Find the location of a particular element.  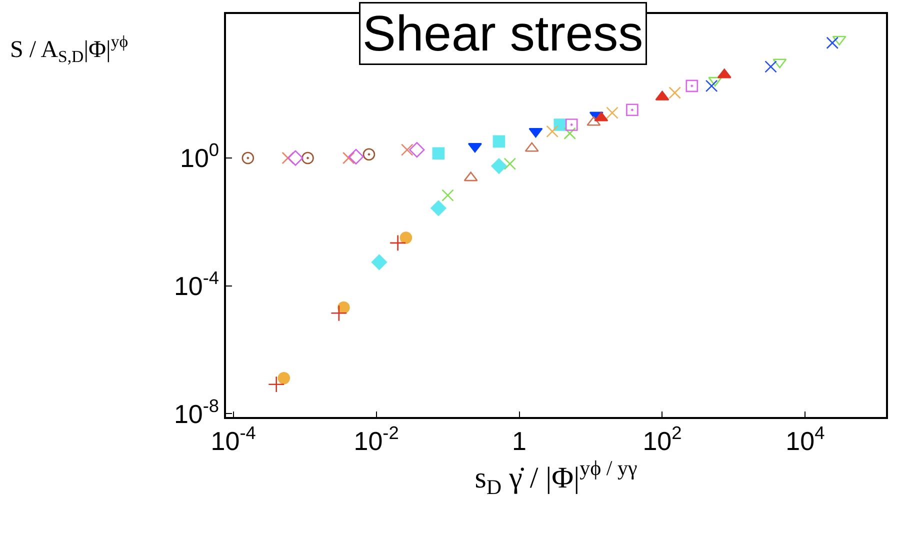

x-tick-label: 10$^{2}$ is located at coordinates (662, 439).